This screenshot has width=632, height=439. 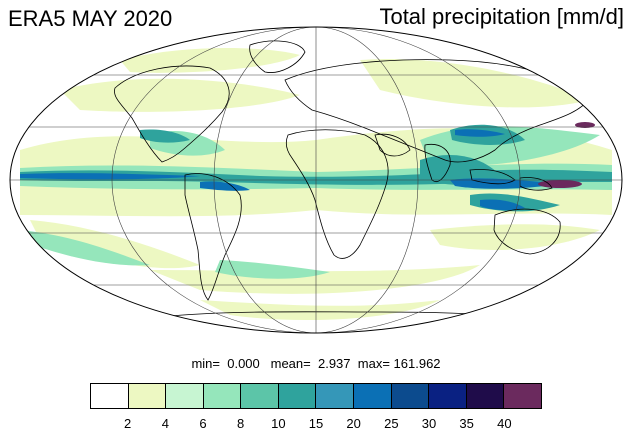 What do you see at coordinates (205, 363) in the screenshot?
I see `min-label: min=` at bounding box center [205, 363].